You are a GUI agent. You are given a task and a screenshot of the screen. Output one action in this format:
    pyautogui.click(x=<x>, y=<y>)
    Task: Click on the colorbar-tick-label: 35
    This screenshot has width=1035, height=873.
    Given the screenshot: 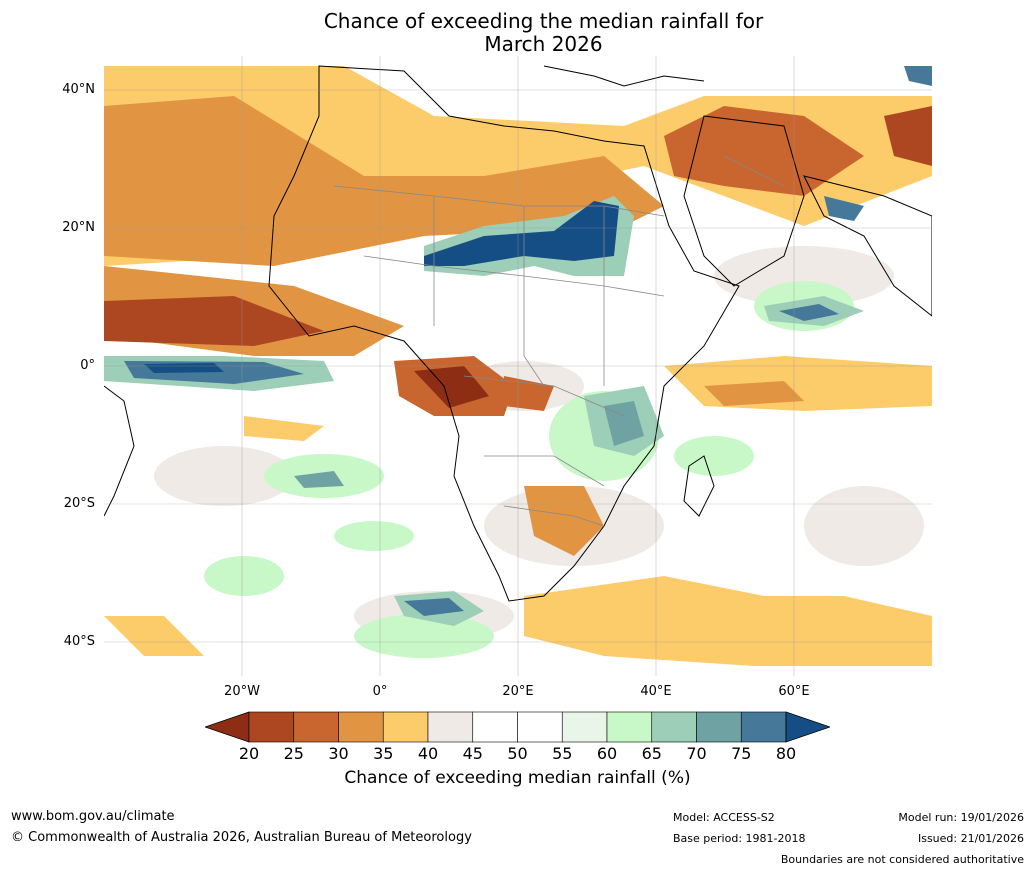 What is the action you would take?
    pyautogui.click(x=383, y=753)
    